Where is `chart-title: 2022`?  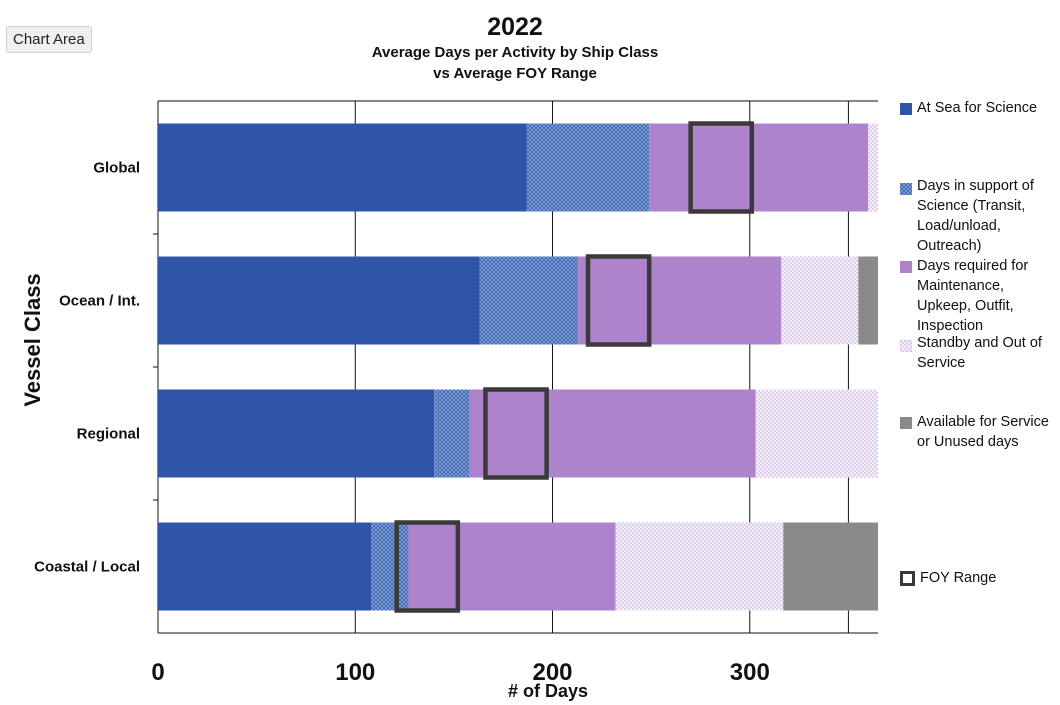 chart-title: 2022 is located at coordinates (515, 27).